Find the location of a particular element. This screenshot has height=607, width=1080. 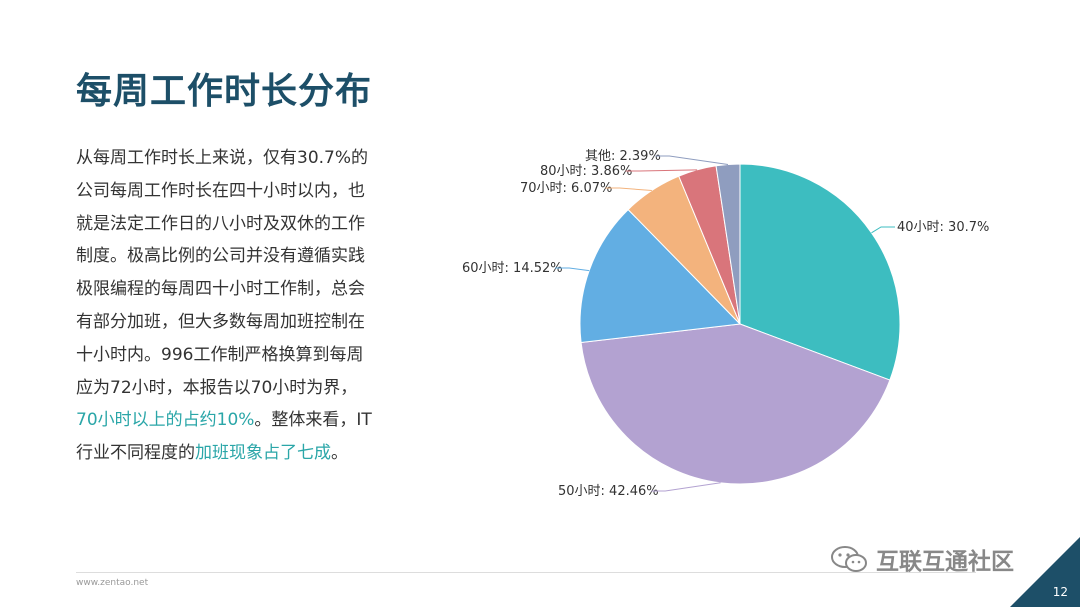

corner-decoration is located at coordinates (1045, 572).